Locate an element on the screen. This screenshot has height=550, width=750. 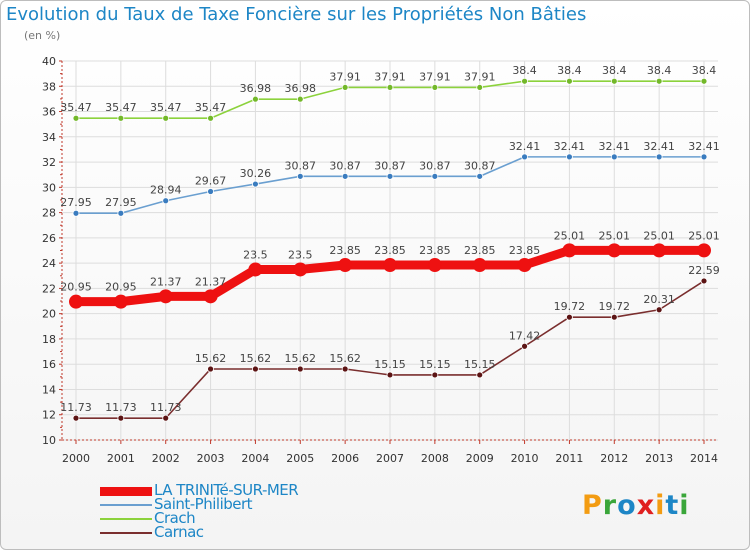
data-label: 20.31 is located at coordinates (659, 299).